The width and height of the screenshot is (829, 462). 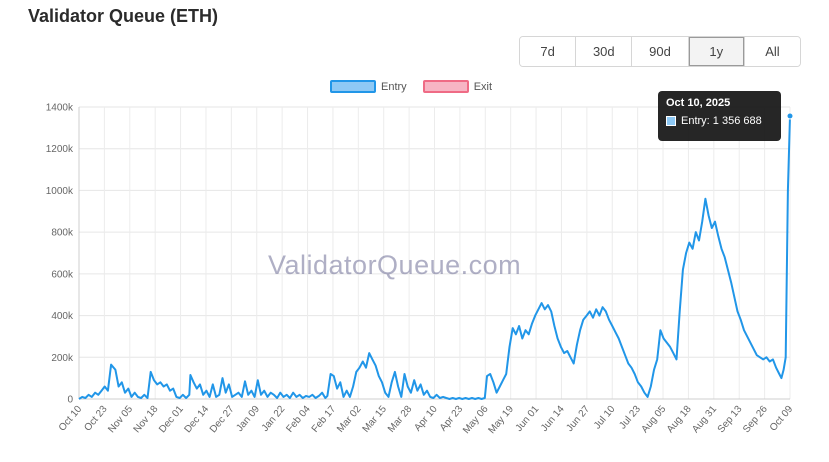 What do you see at coordinates (782, 419) in the screenshot?
I see `x-tick-label: Oct 09` at bounding box center [782, 419].